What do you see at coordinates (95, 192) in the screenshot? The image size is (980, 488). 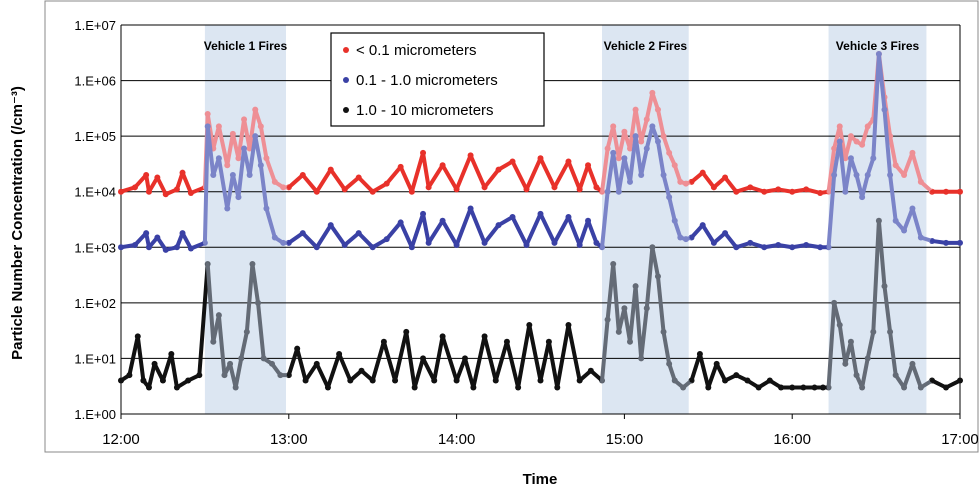 I see `y-tick-label: 1.E+04` at bounding box center [95, 192].